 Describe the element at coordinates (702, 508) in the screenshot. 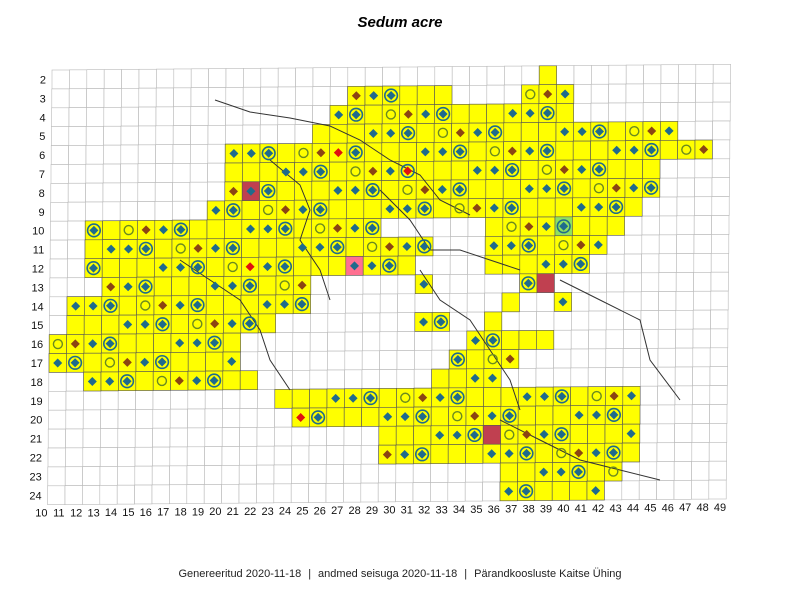

I see `column-label: 48` at that location.